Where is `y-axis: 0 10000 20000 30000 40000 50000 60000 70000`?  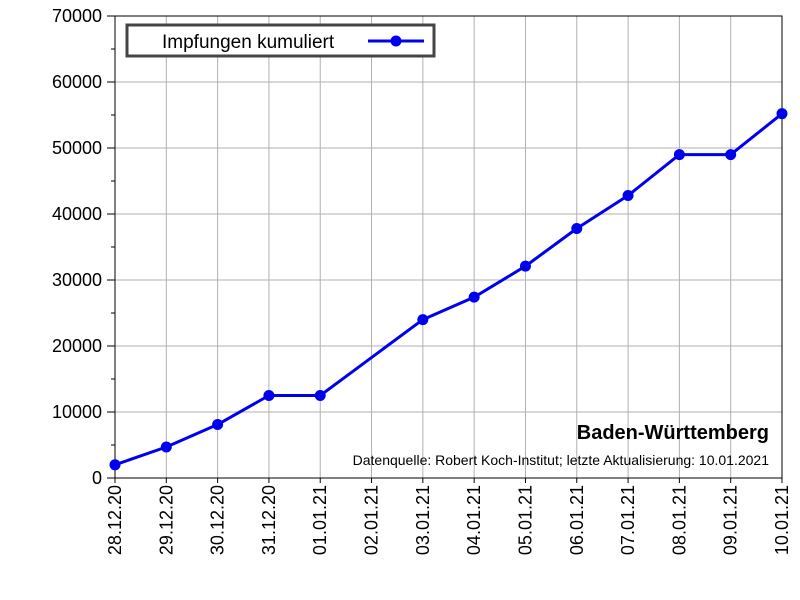
y-axis: 0 10000 20000 30000 40000 50000 60000 70000 is located at coordinates (83, 247).